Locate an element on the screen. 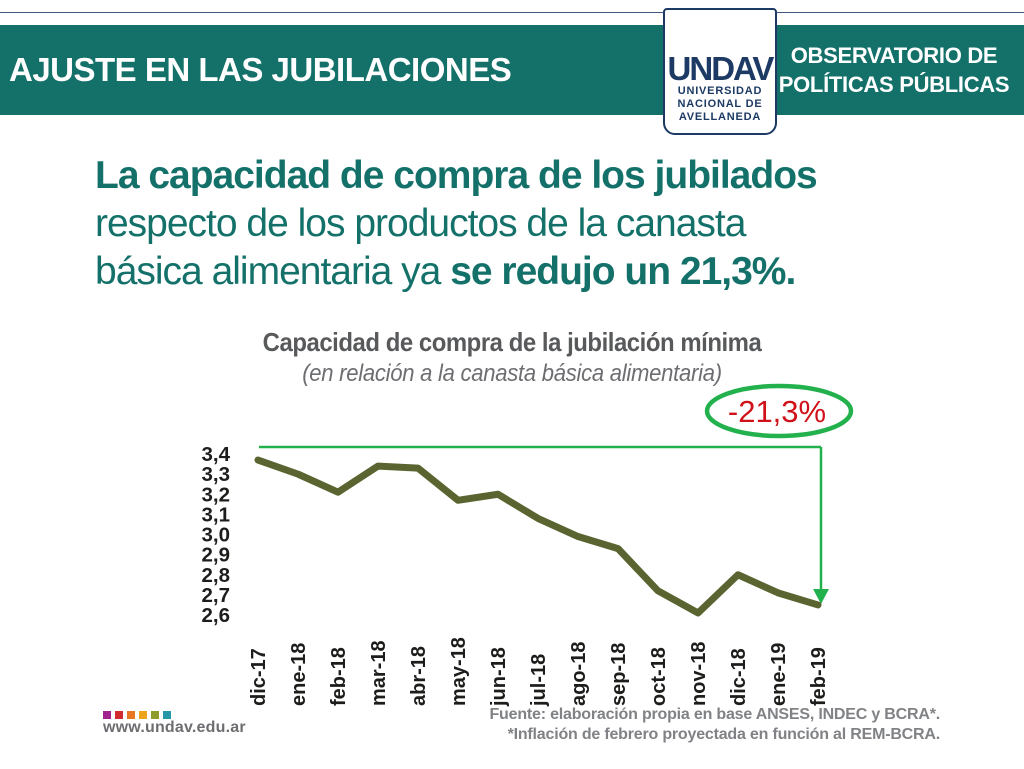 This screenshot has height=769, width=1024. x-axis-label: ago-18 is located at coordinates (579, 674).